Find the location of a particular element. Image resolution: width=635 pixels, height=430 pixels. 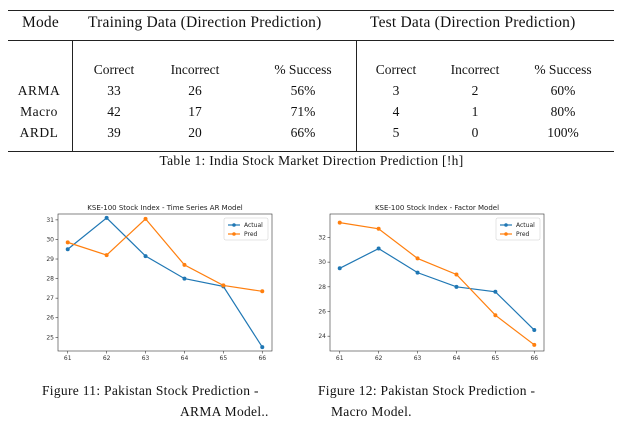

table-header-rule is located at coordinates (311, 40).